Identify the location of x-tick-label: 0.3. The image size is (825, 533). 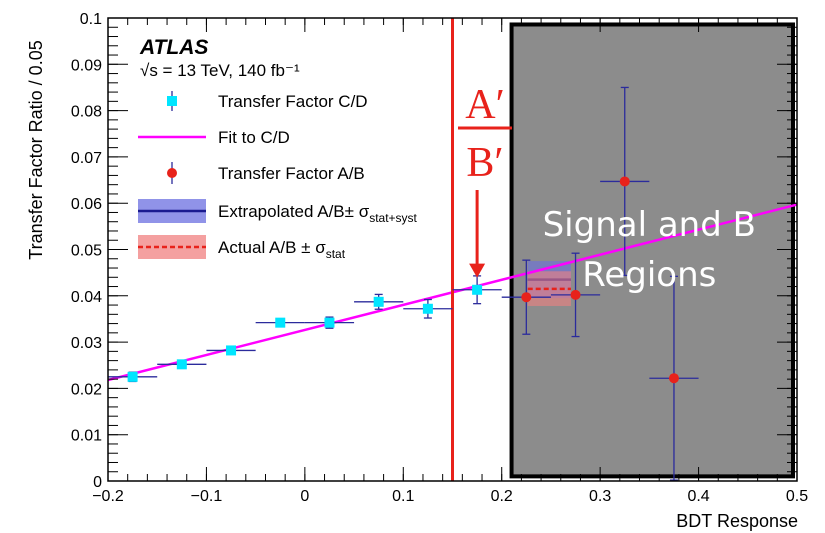
(600, 496).